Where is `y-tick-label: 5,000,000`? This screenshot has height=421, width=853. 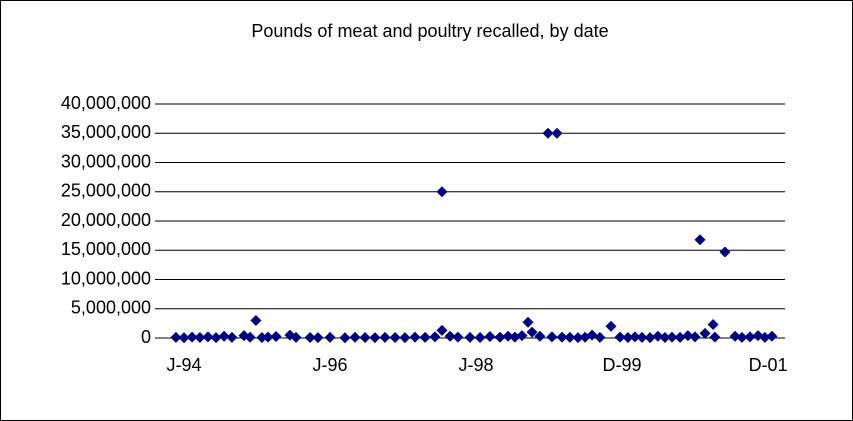 y-tick-label: 5,000,000 is located at coordinates (111, 308).